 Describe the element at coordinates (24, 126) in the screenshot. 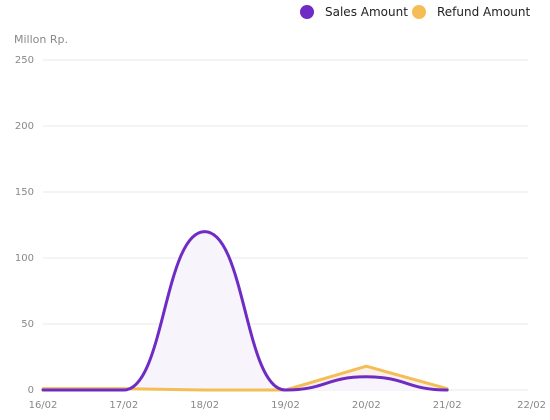

I see `y-tick-label: 200` at that location.